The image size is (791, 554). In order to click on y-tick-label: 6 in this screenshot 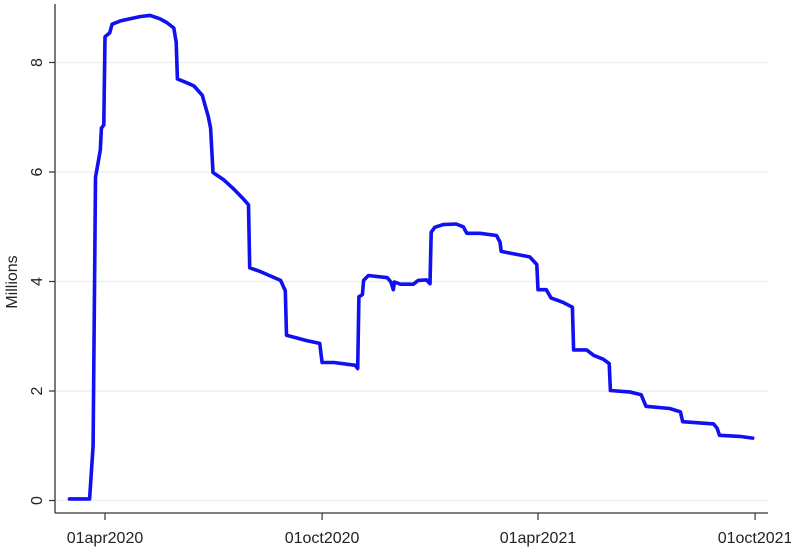, I will do `click(37, 171)`.